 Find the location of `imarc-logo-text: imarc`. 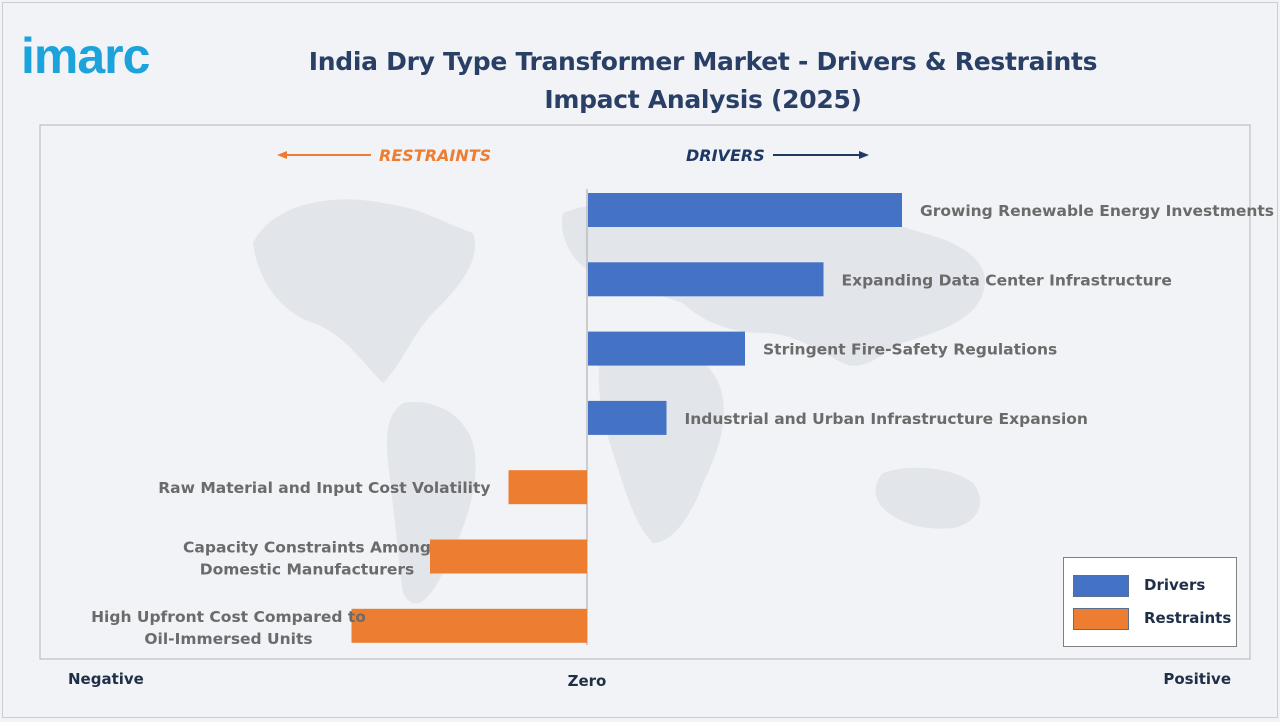

imarc-logo-text: imarc is located at coordinates (85, 55).